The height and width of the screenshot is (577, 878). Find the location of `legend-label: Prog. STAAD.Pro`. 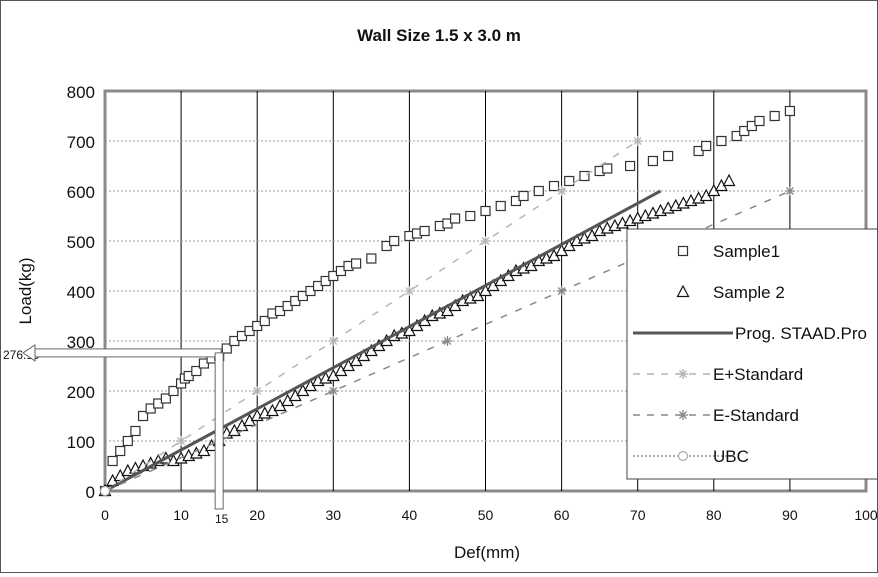

legend-label: Prog. STAAD.Pro is located at coordinates (801, 333).